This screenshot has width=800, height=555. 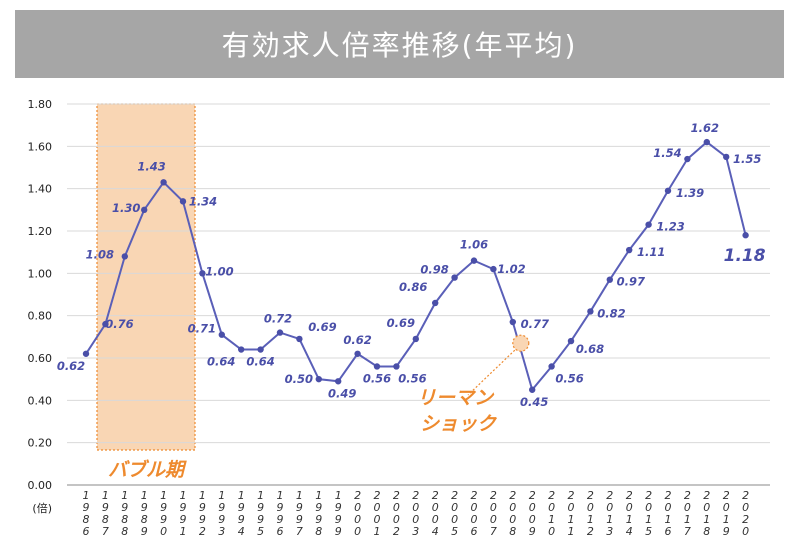 I want to click on y-tick-label: 0.20, so click(x=40, y=443).